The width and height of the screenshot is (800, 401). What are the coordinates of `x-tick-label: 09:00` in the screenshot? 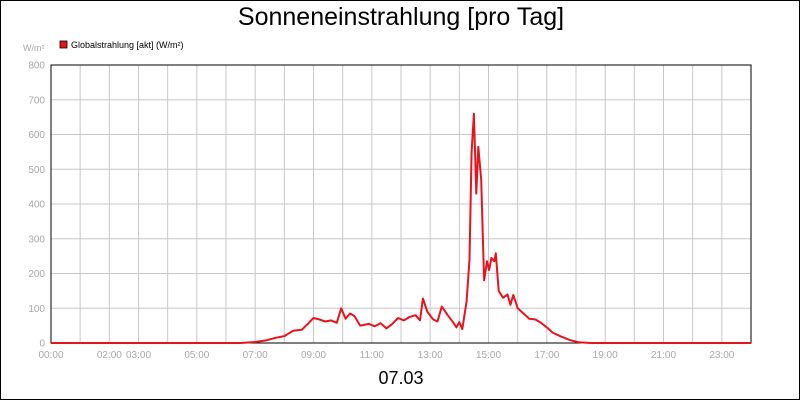 It's located at (313, 355).